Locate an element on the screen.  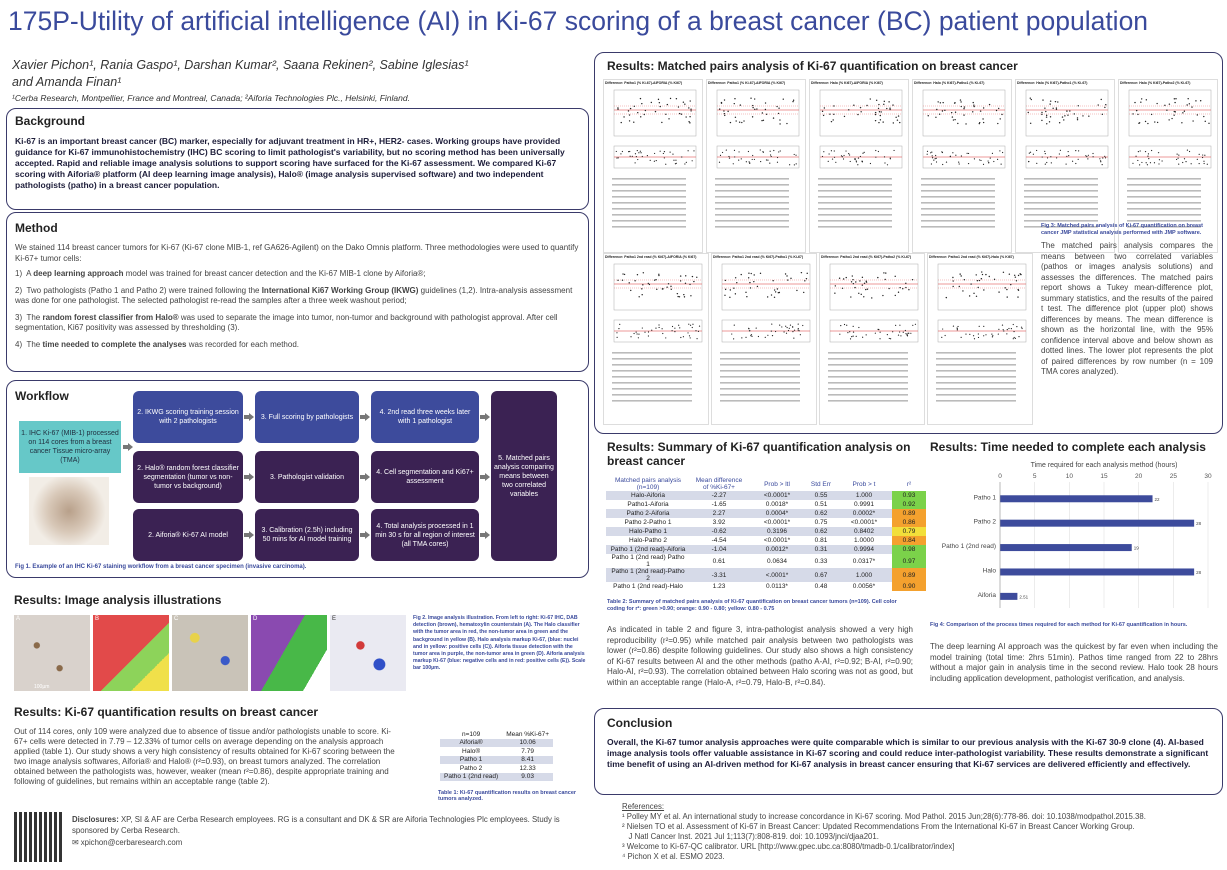
mail-icon: ✉ is located at coordinates (75, 842).